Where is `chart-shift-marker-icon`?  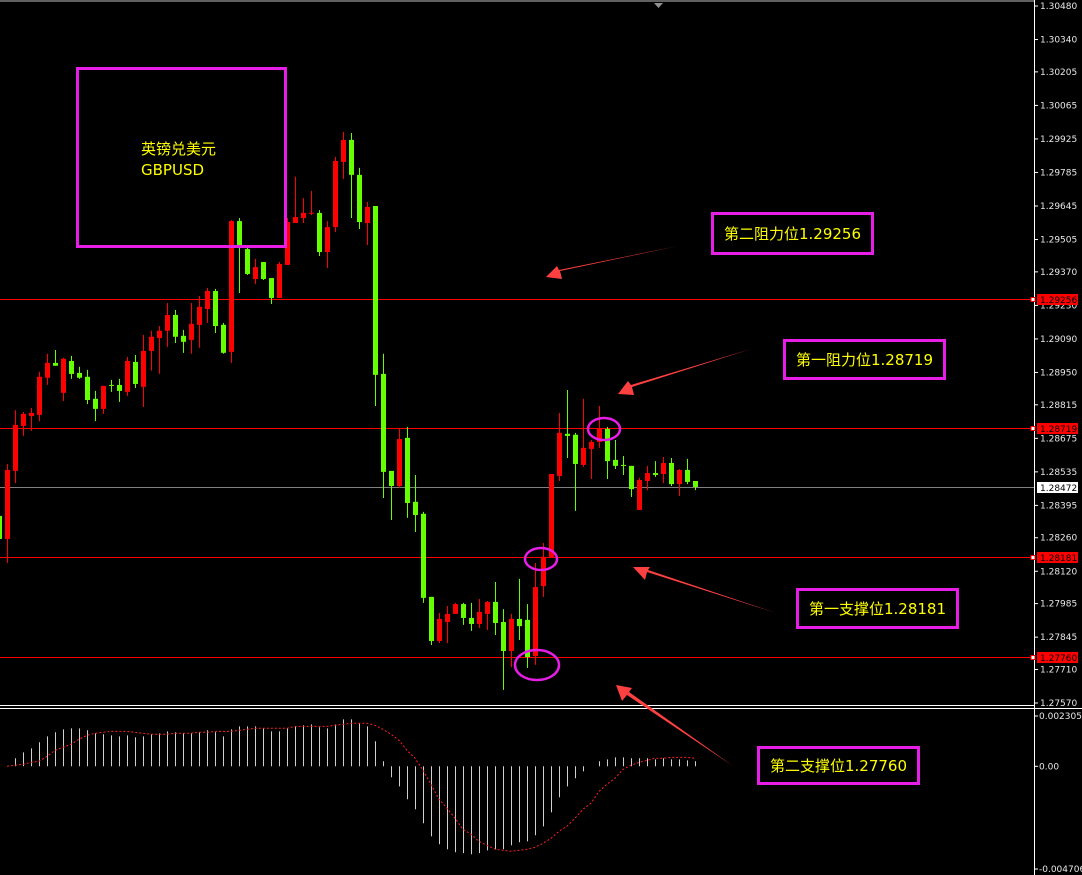 chart-shift-marker-icon is located at coordinates (658, 5).